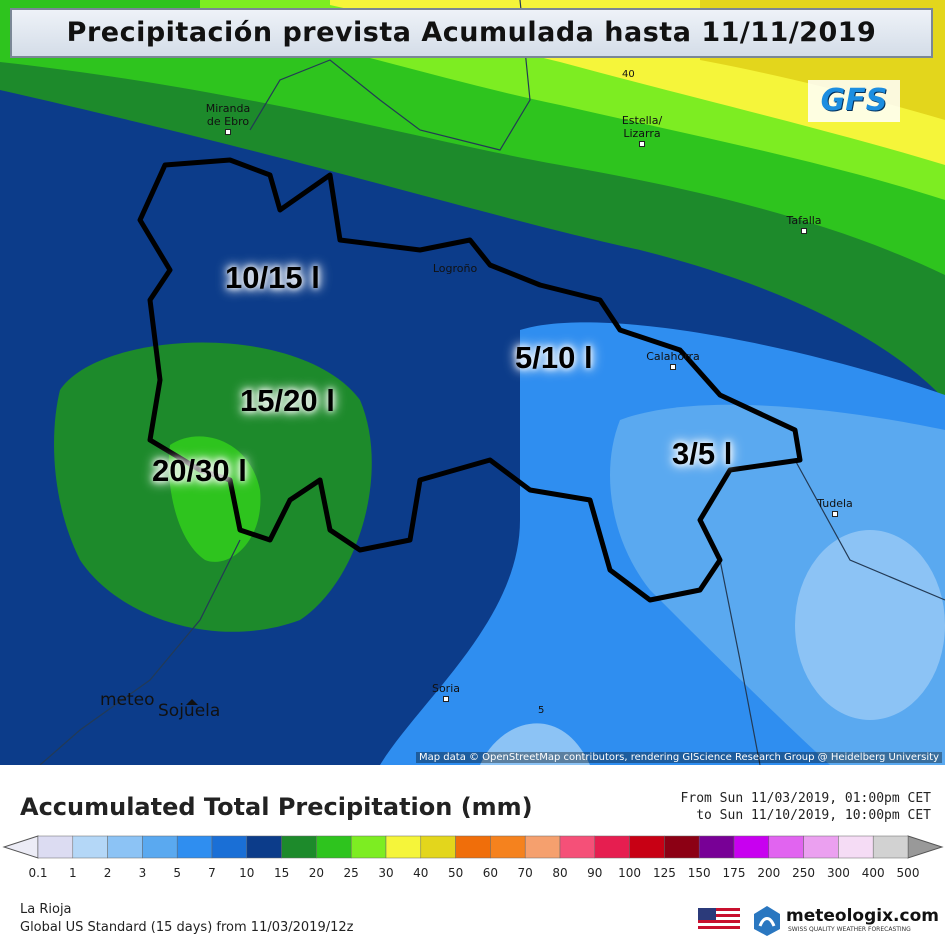 Image resolution: width=945 pixels, height=945 pixels. Describe the element at coordinates (281, 873) in the screenshot. I see `legend-tick: 15` at that location.